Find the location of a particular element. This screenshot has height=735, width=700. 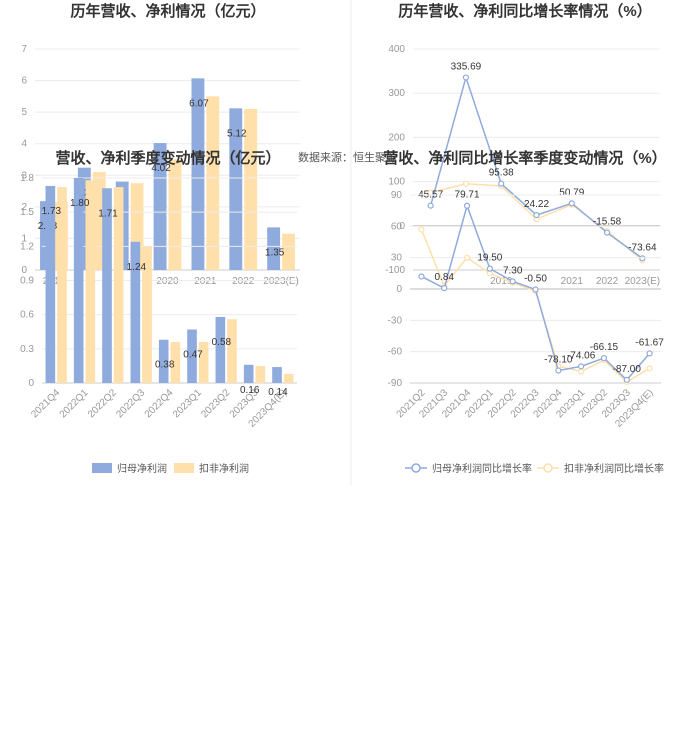

y-tick-label: 1 is located at coordinates (24, 238).